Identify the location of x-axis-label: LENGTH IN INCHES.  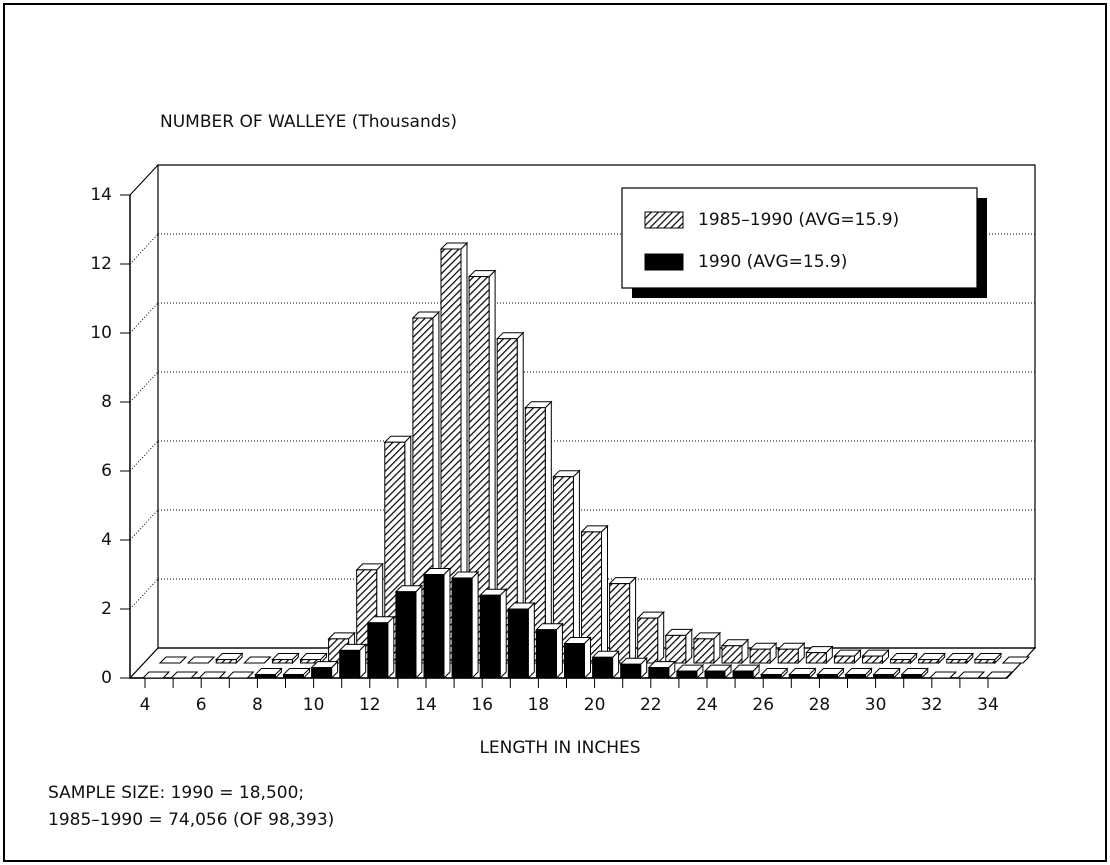
(559, 748).